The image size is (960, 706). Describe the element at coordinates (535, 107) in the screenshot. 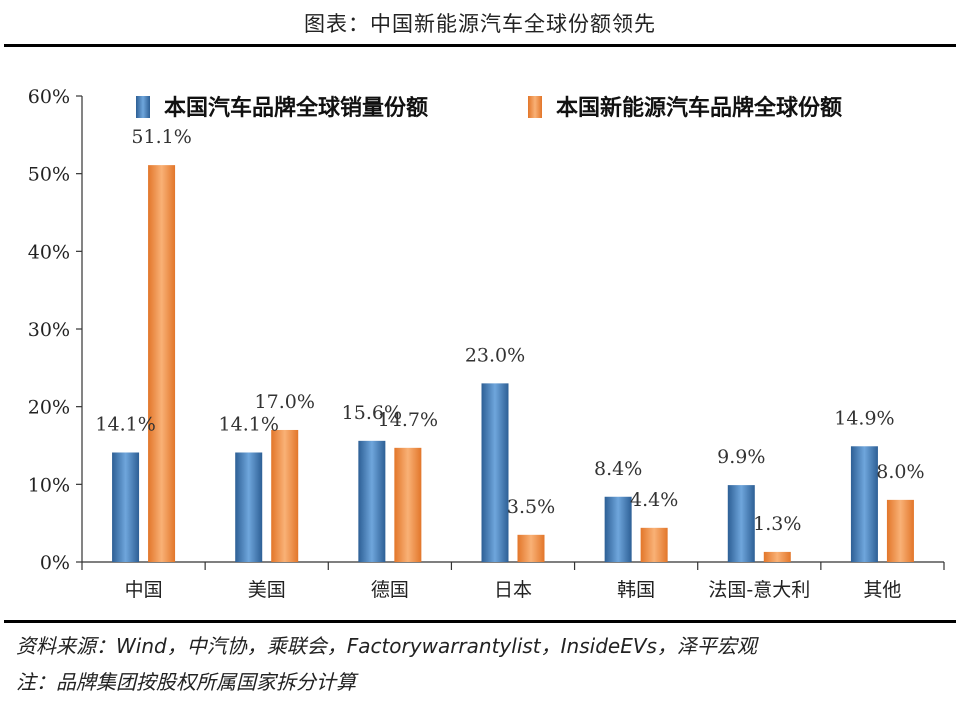

I see `legend-swatch-domestic-nev` at that location.